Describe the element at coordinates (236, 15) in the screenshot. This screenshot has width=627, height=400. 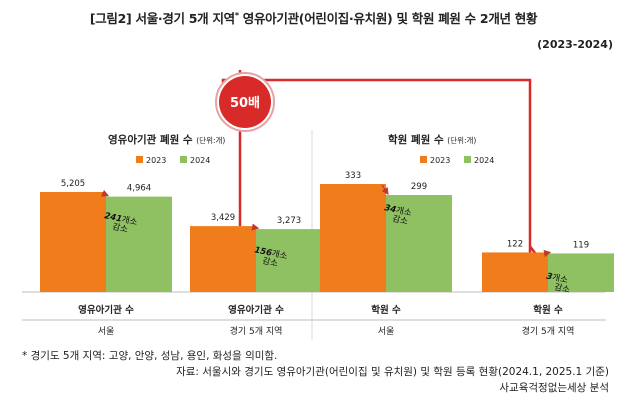
I see `title-asterisk: *` at that location.